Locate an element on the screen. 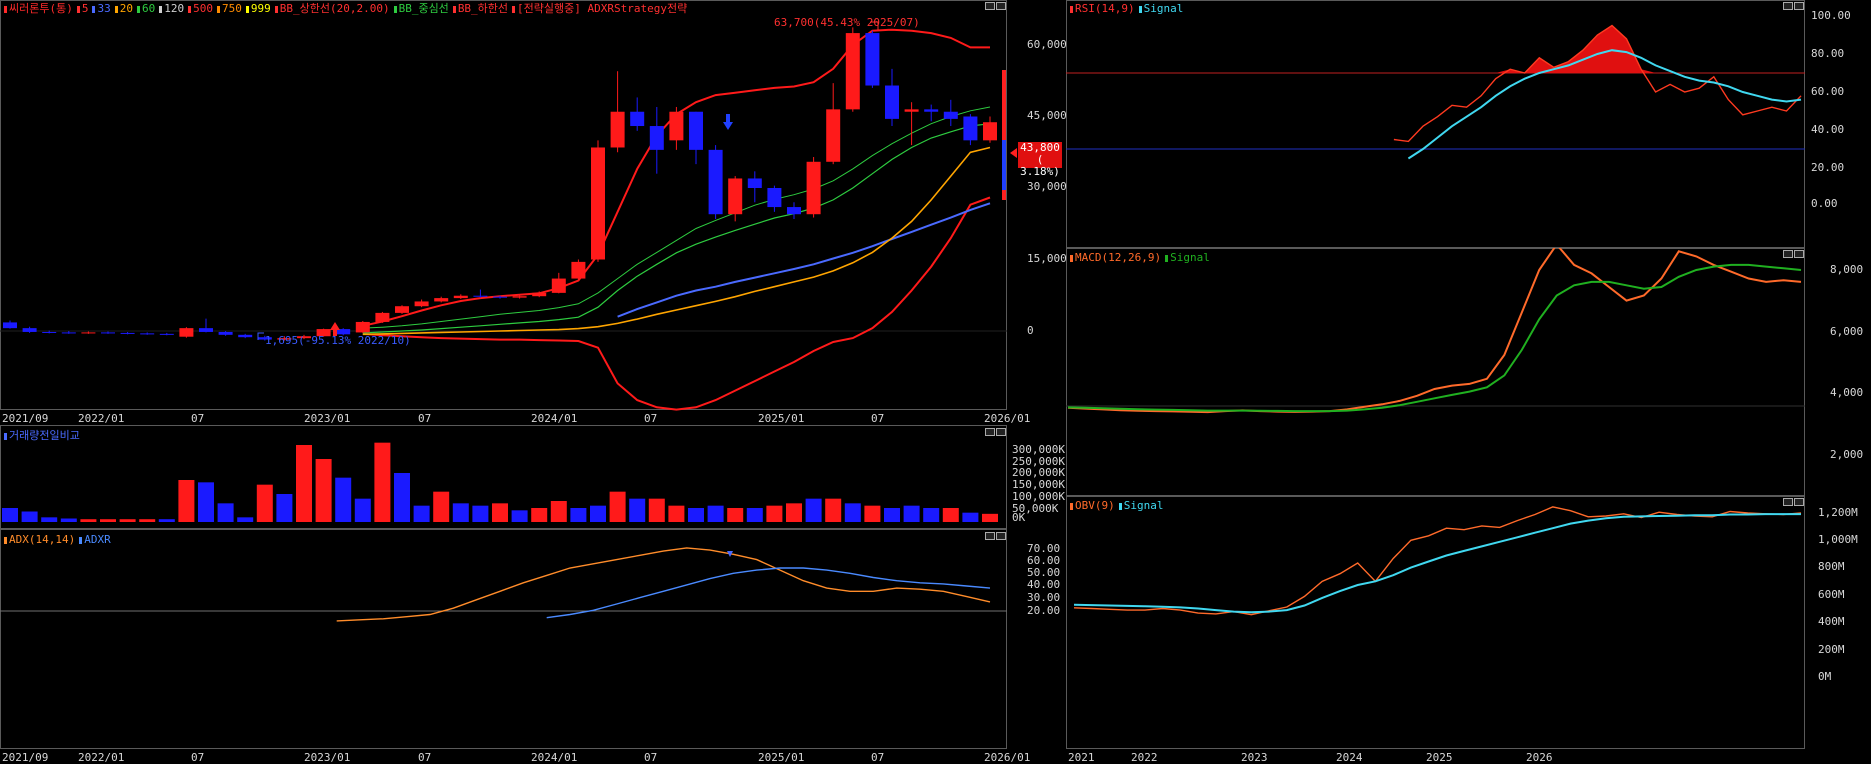  adx-minimize-button is located at coordinates (990, 536).